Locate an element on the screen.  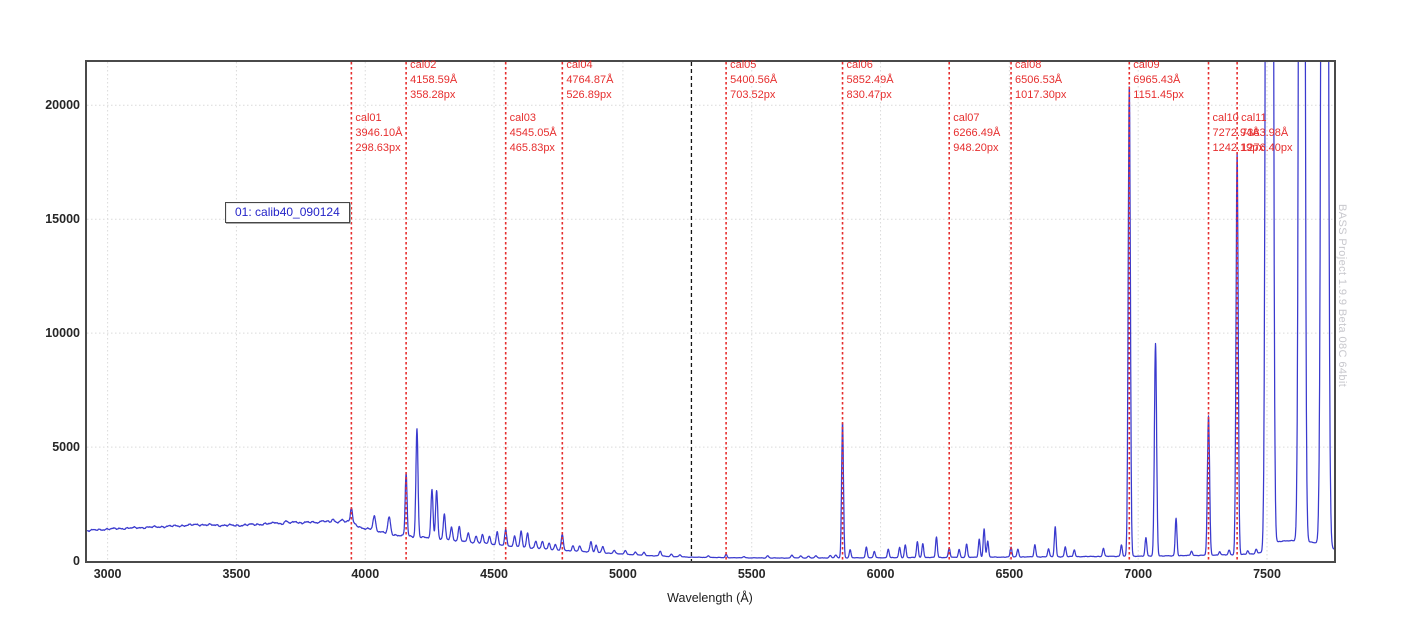
x-tick-5500: 5500 is located at coordinates (751, 574).